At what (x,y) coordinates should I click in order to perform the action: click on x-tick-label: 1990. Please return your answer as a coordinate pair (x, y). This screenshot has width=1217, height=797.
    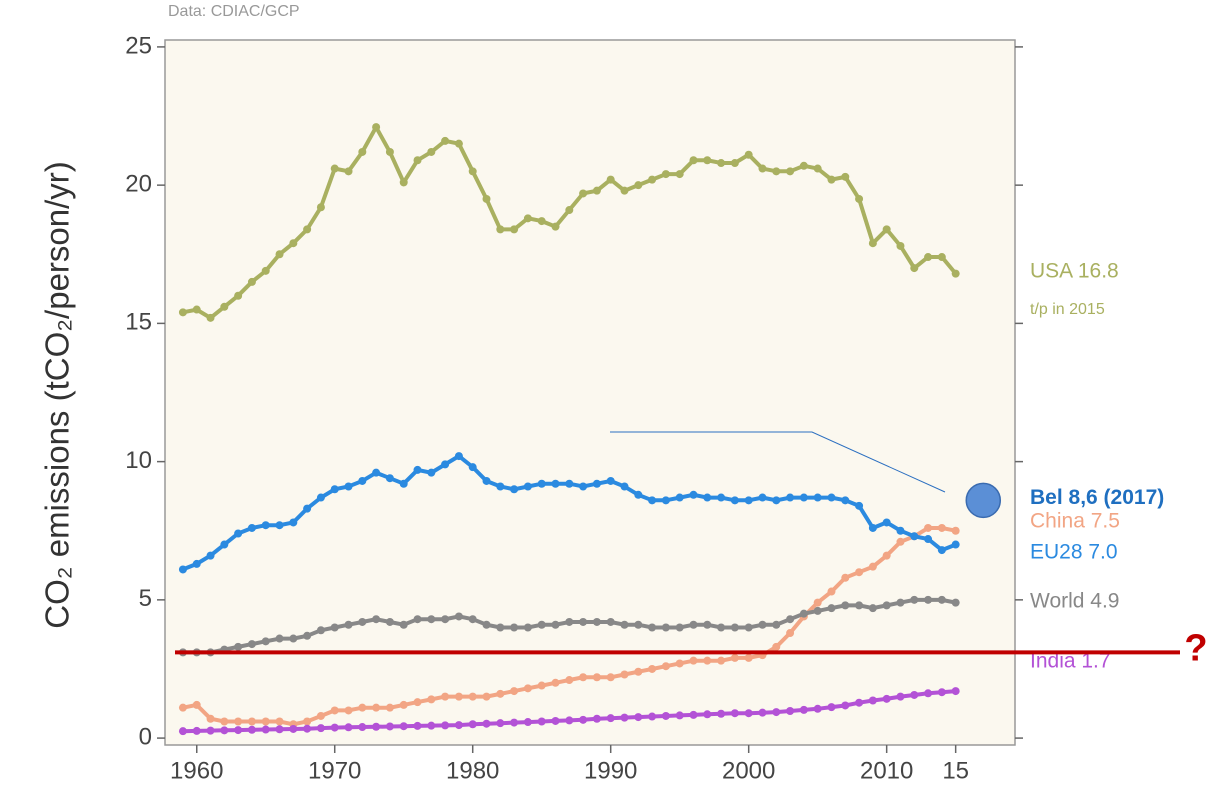
    Looking at the image, I should click on (610, 770).